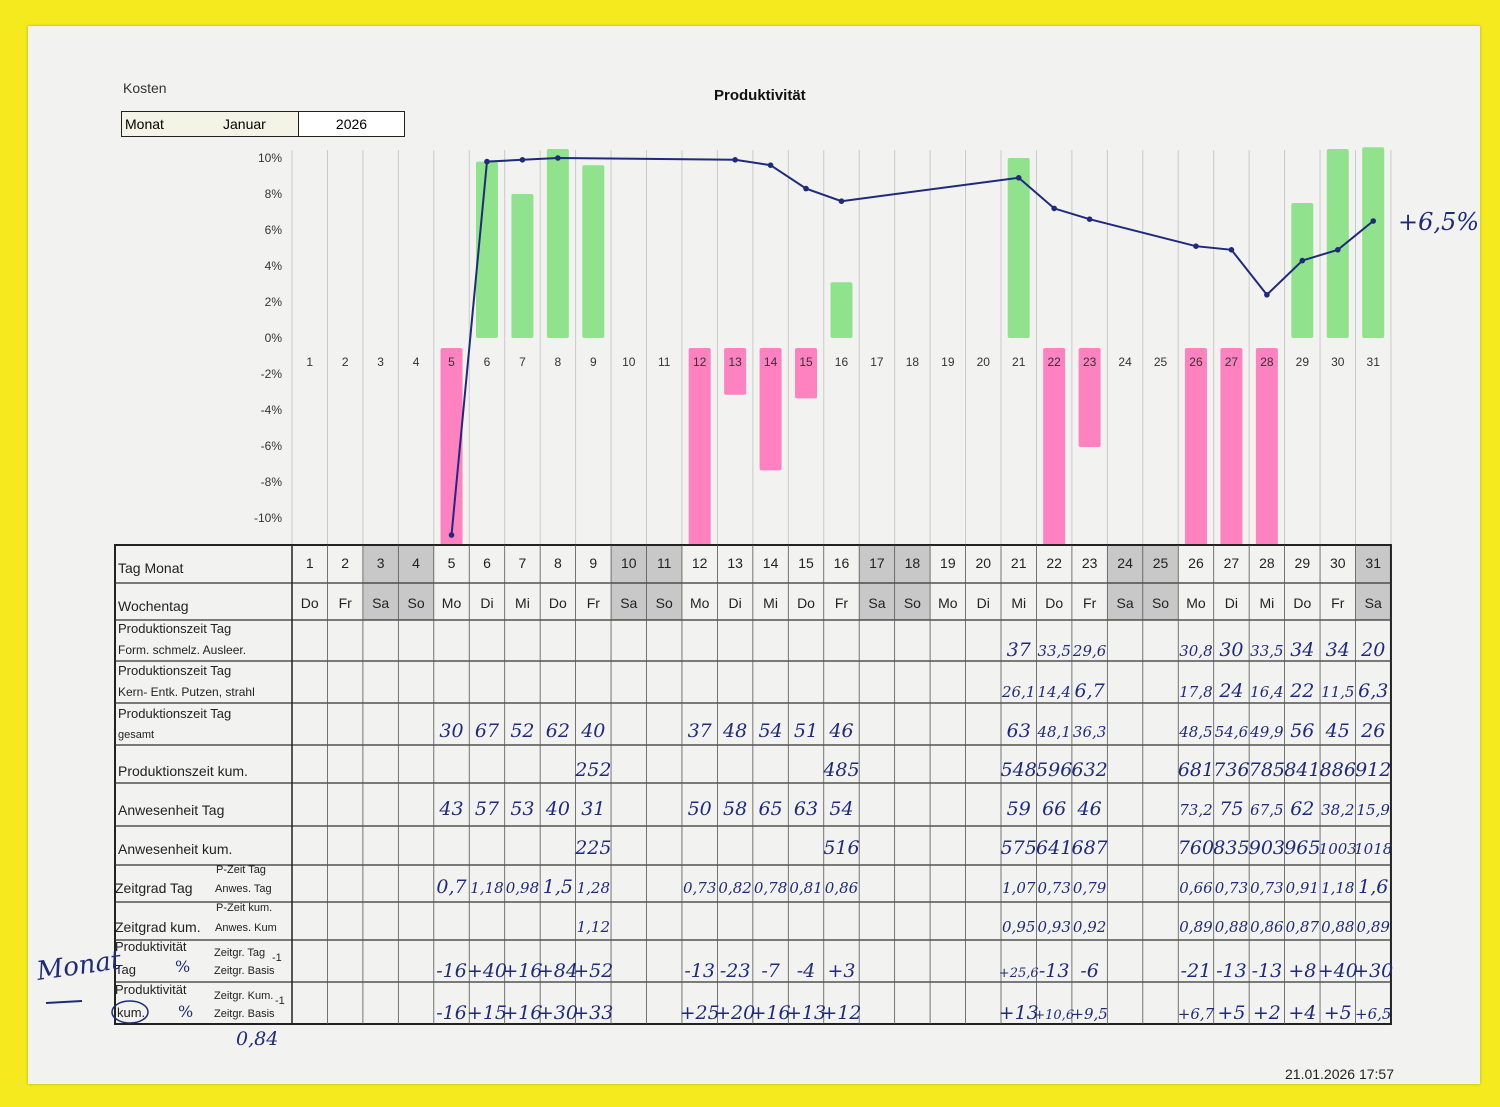  I want to click on cell-value: 37, so click(700, 731).